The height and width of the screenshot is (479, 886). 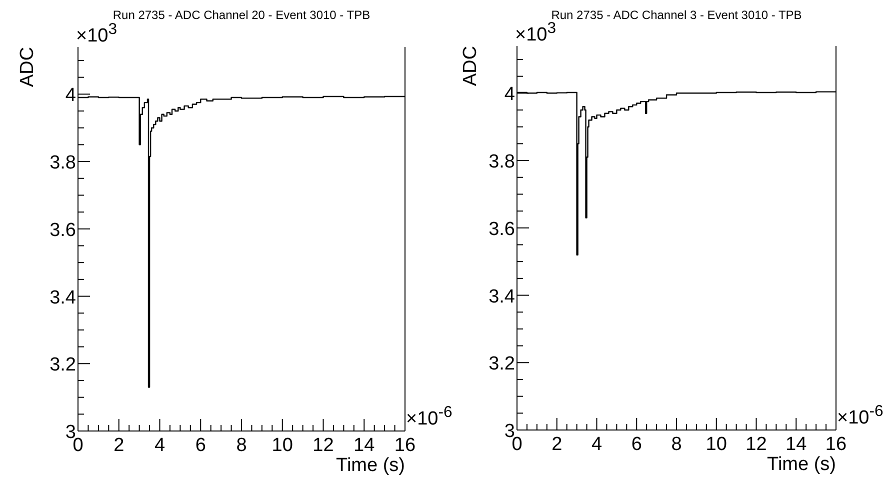 What do you see at coordinates (676, 15) in the screenshot?
I see `chart-title: Run 2735 - ADC Channel 3 - Event 3010 - TPB` at bounding box center [676, 15].